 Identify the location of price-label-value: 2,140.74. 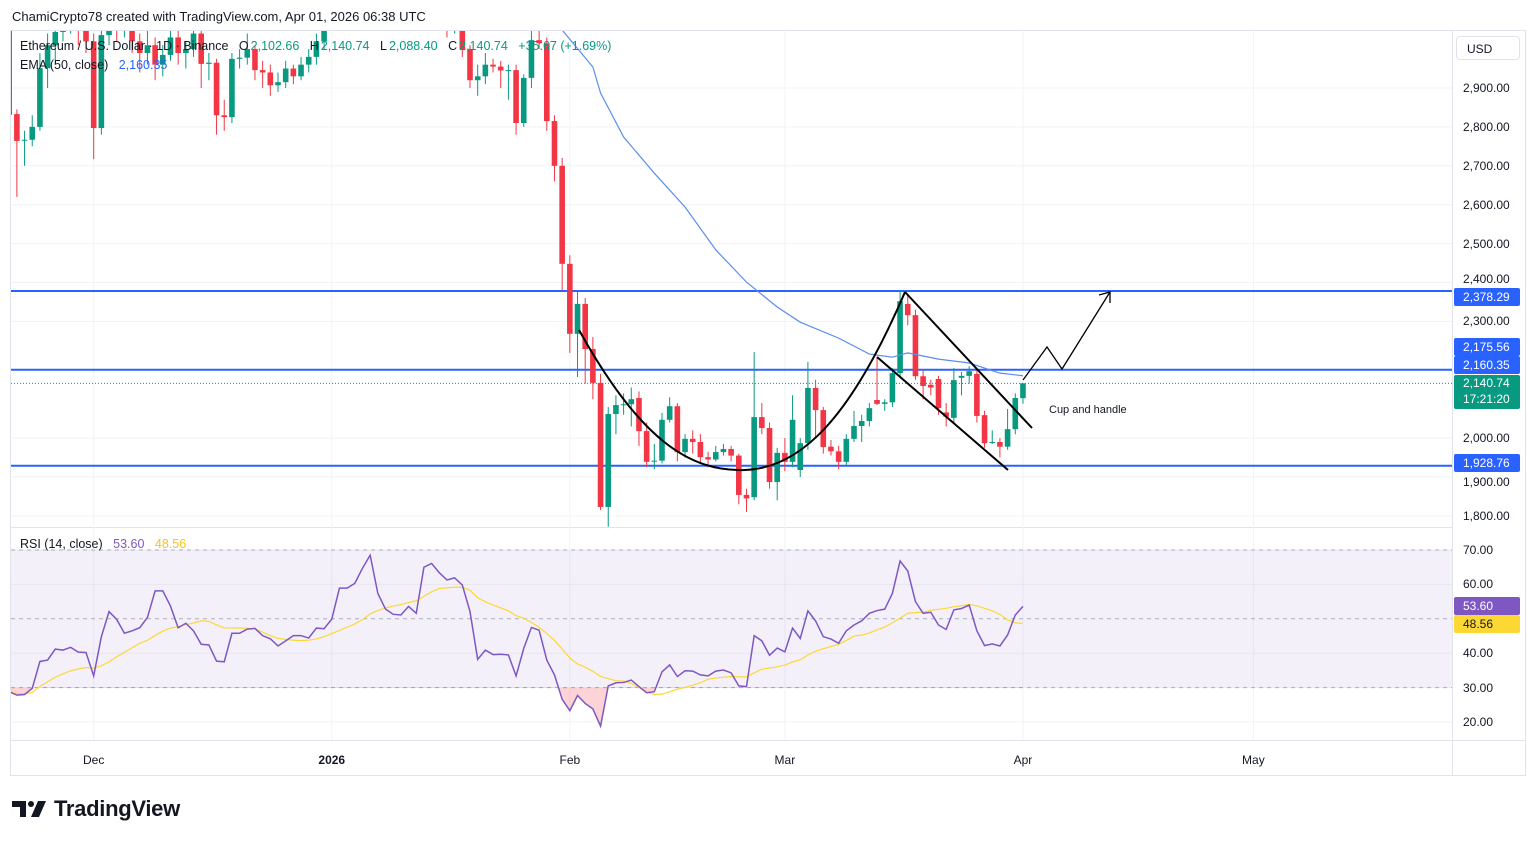
(1486, 383).